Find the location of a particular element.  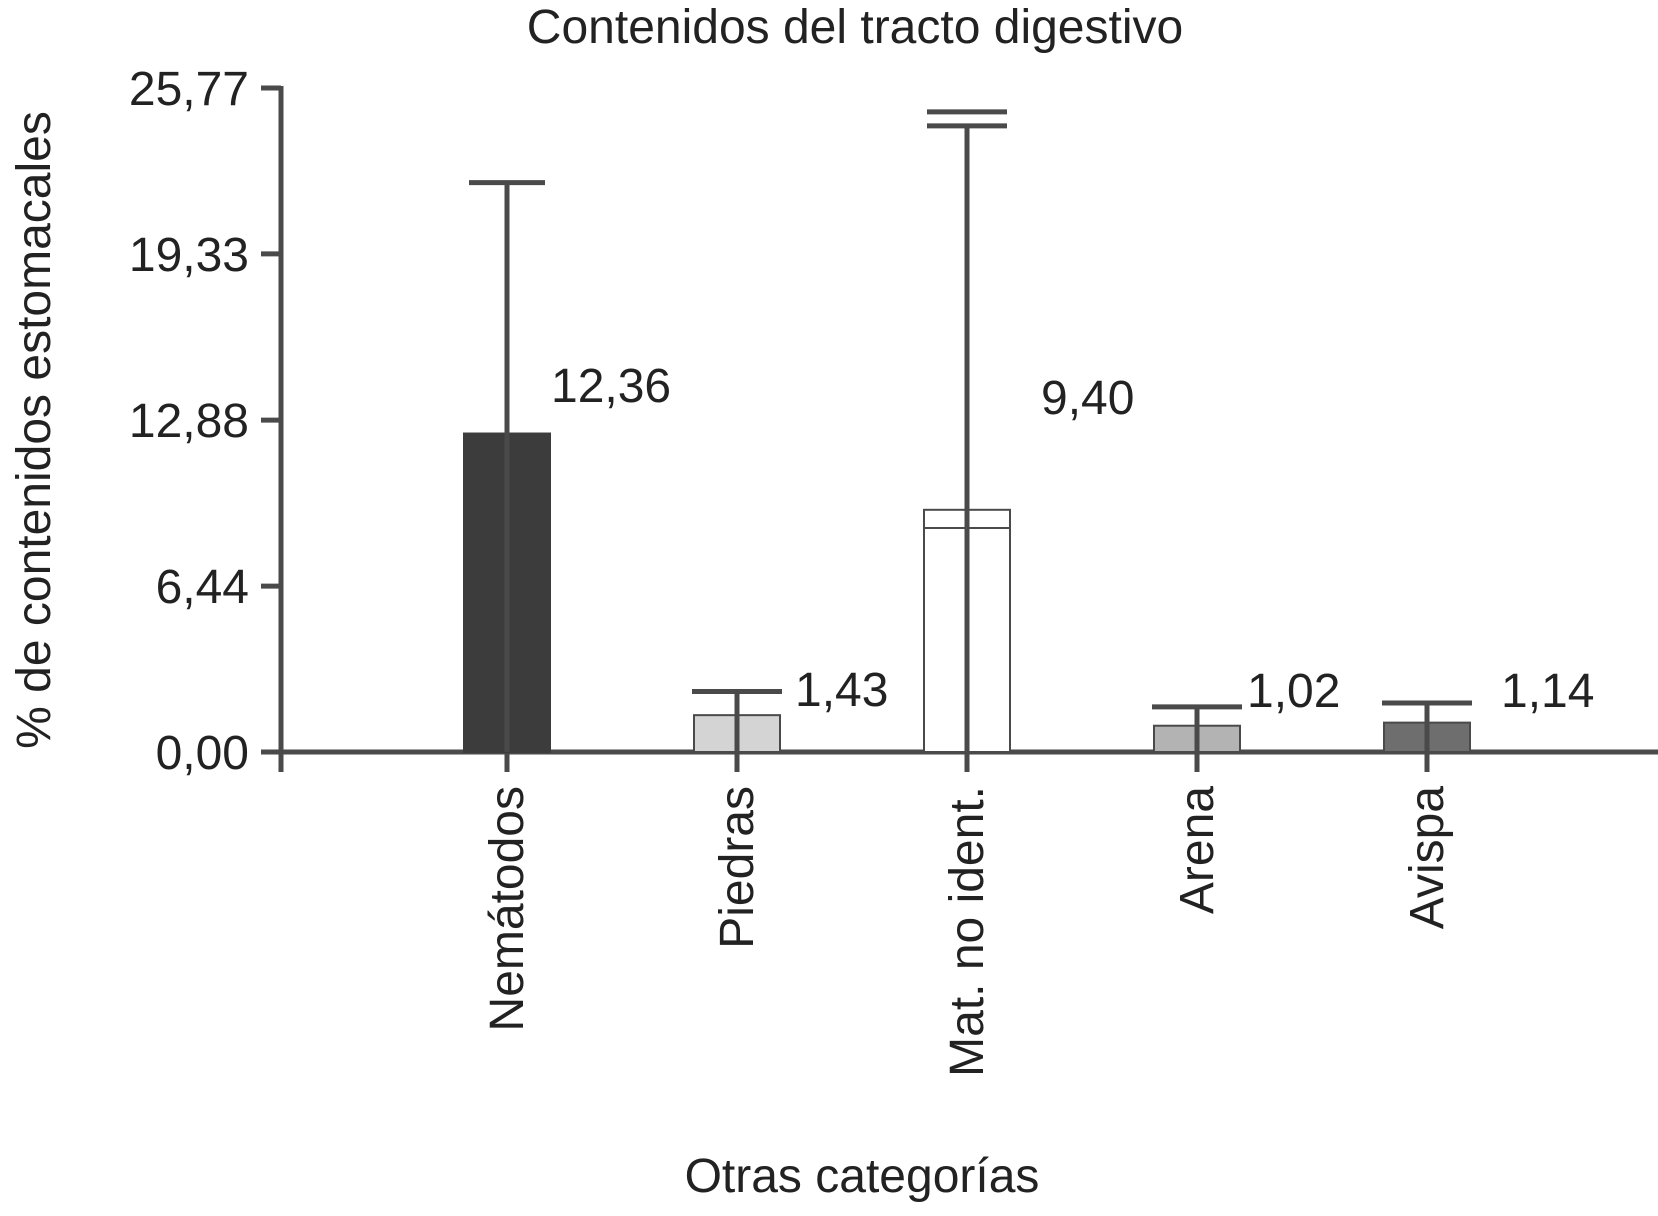

data-label: 1,43 is located at coordinates (841, 690).